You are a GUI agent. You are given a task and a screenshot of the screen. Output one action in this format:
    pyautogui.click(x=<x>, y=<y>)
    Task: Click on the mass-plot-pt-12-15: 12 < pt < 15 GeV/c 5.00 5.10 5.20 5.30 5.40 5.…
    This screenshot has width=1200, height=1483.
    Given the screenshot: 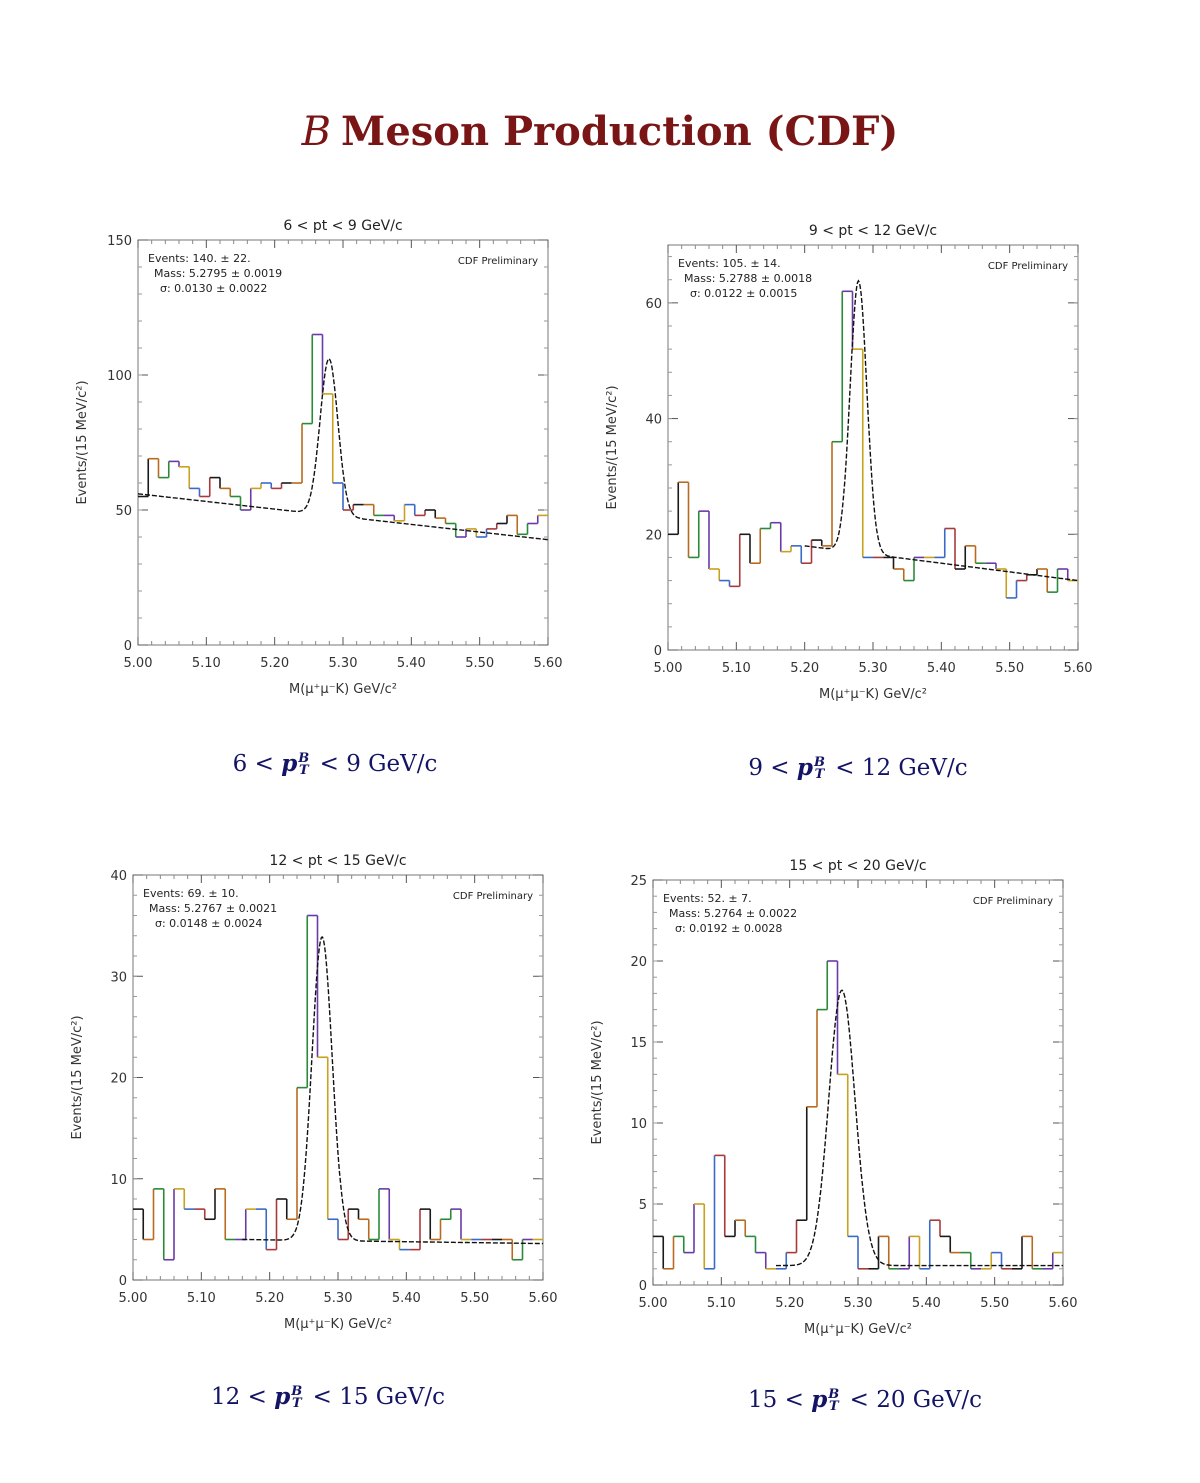 What is the action you would take?
    pyautogui.click(x=314, y=1092)
    